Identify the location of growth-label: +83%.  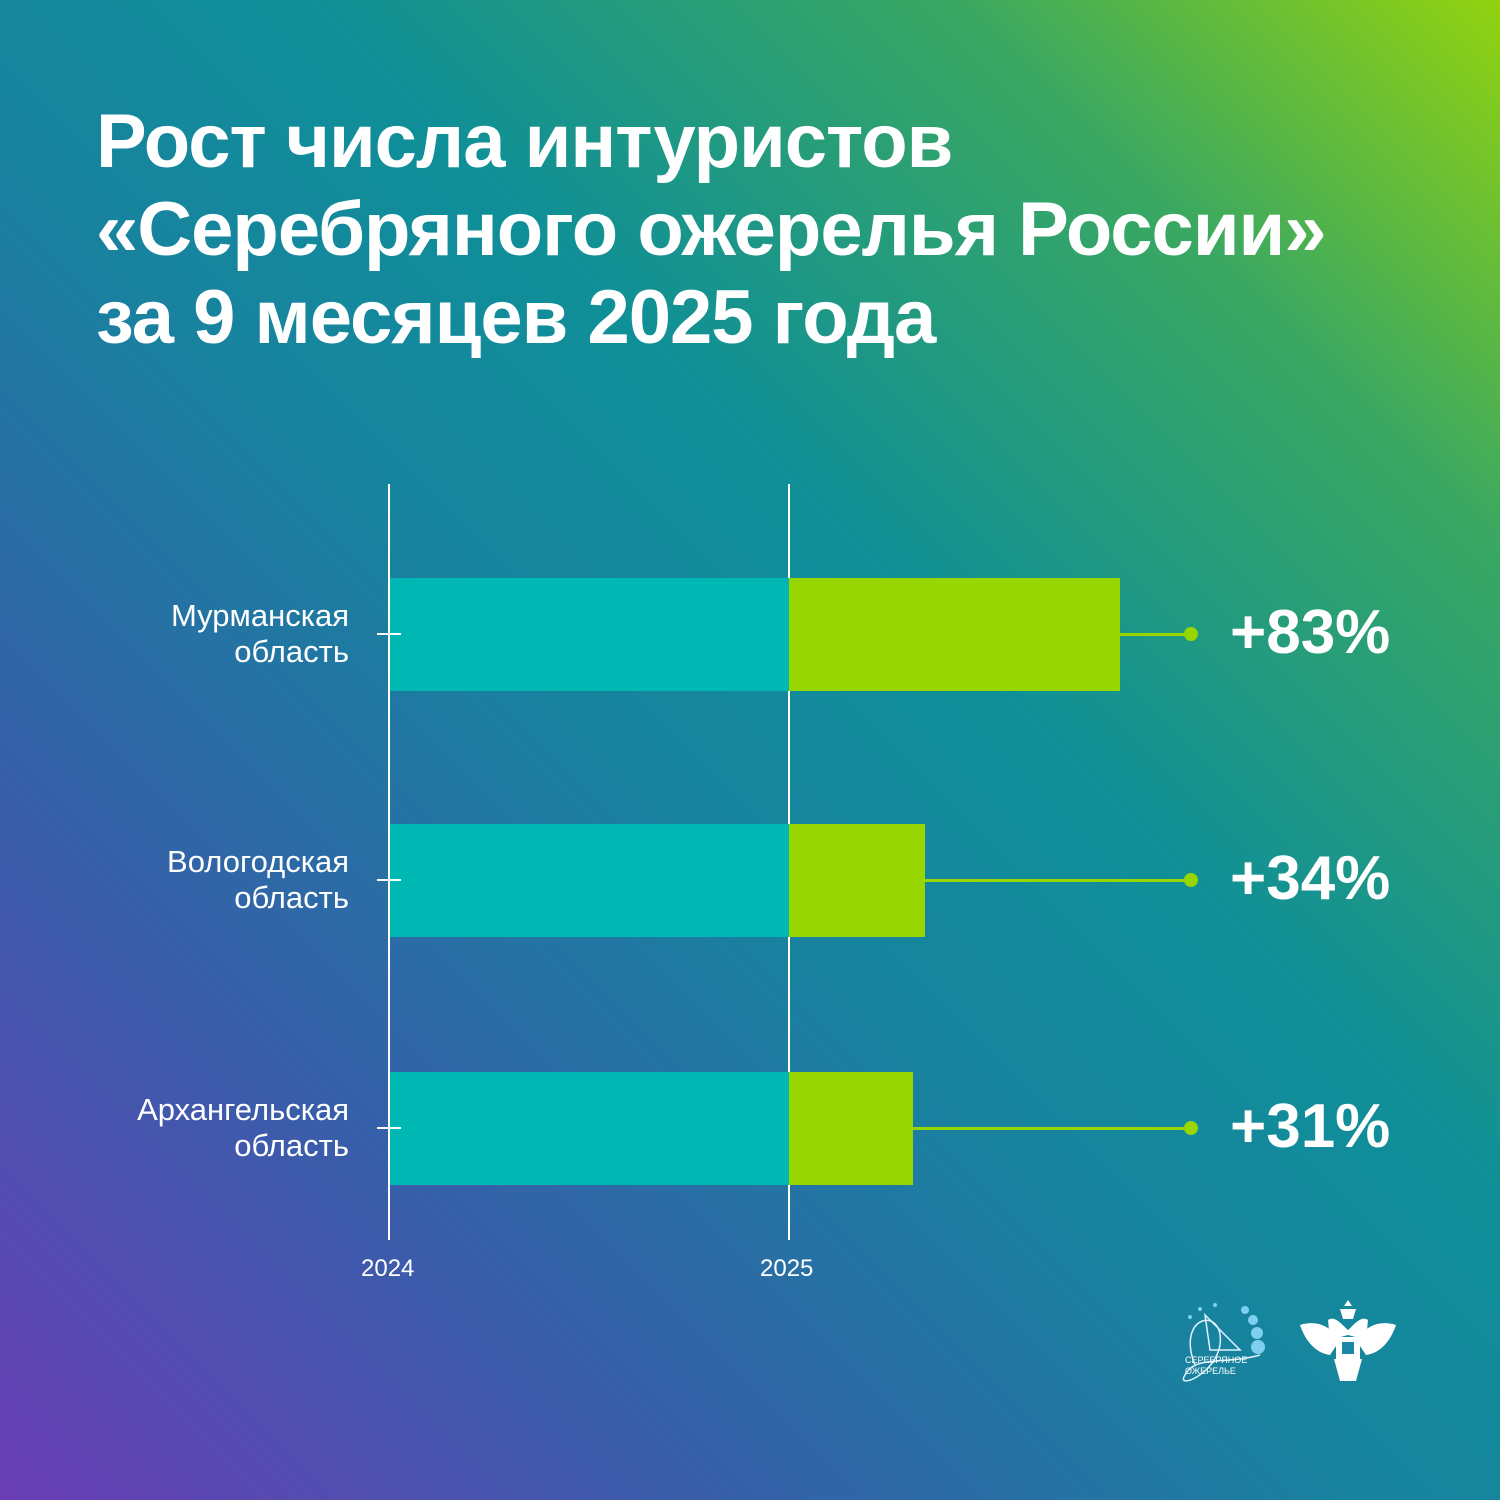
(1310, 632).